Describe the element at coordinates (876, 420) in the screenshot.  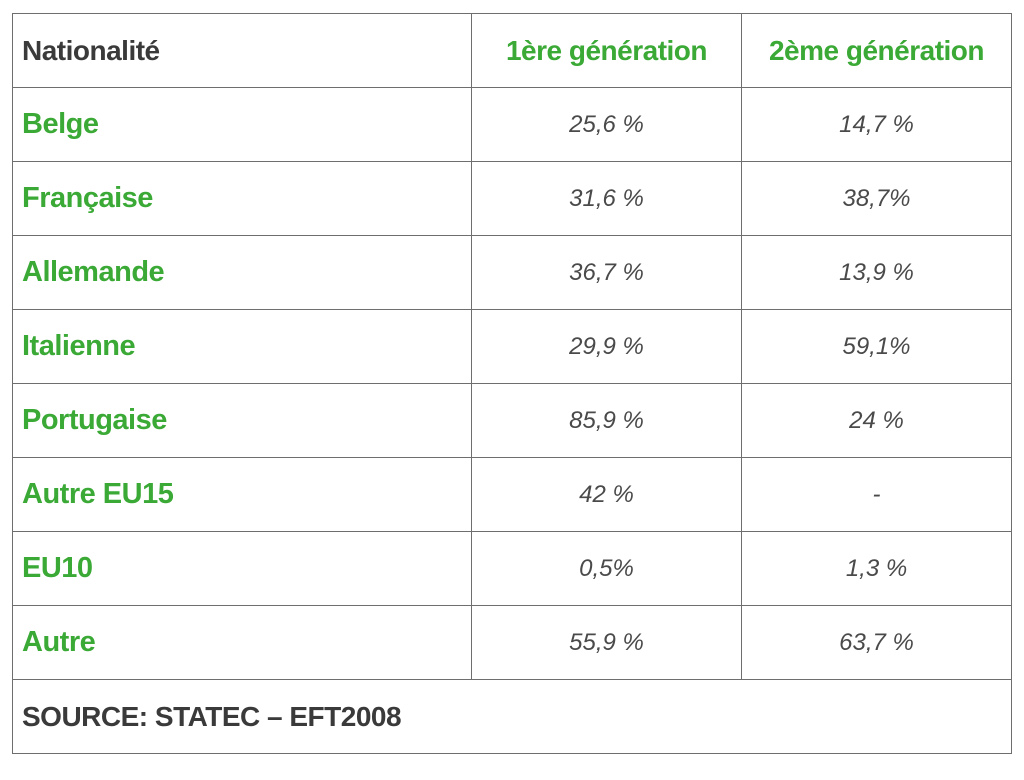
I see `value-second-generation: 24 %` at that location.